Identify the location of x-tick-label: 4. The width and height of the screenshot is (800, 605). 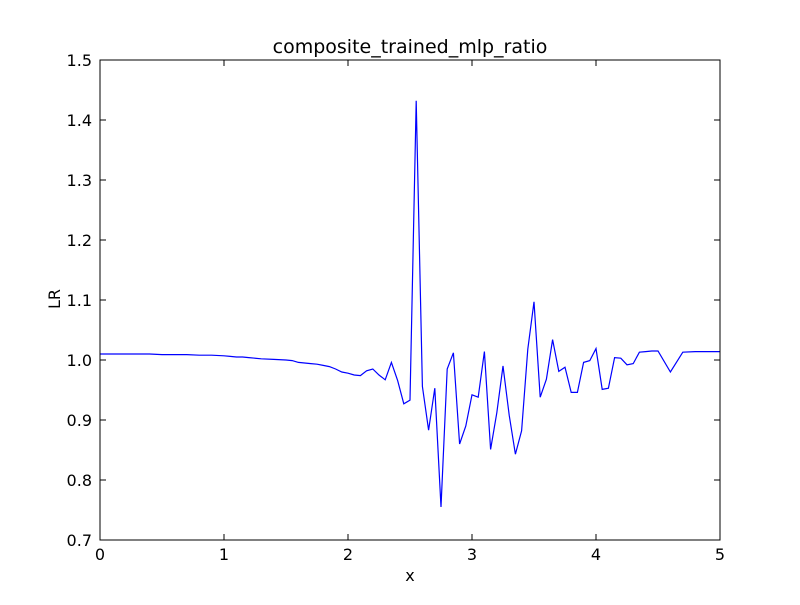
(596, 554).